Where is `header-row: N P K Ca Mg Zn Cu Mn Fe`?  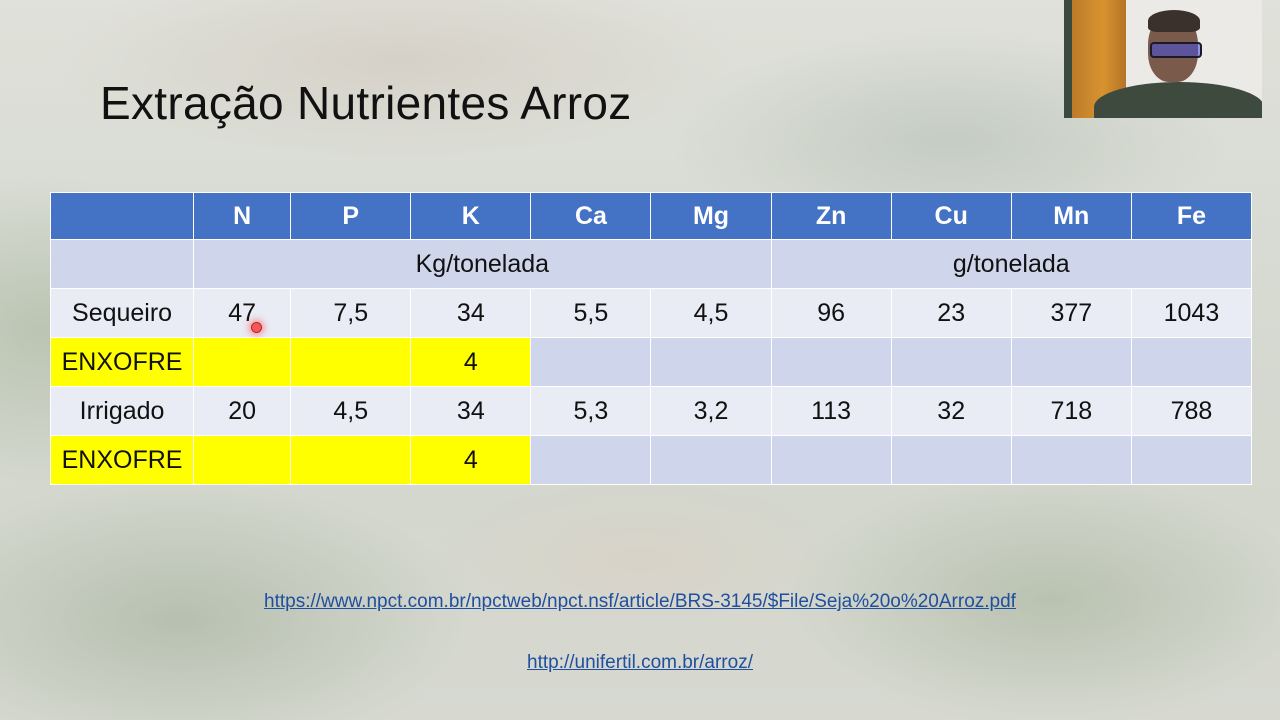 header-row: N P K Ca Mg Zn Cu Mn Fe is located at coordinates (651, 216).